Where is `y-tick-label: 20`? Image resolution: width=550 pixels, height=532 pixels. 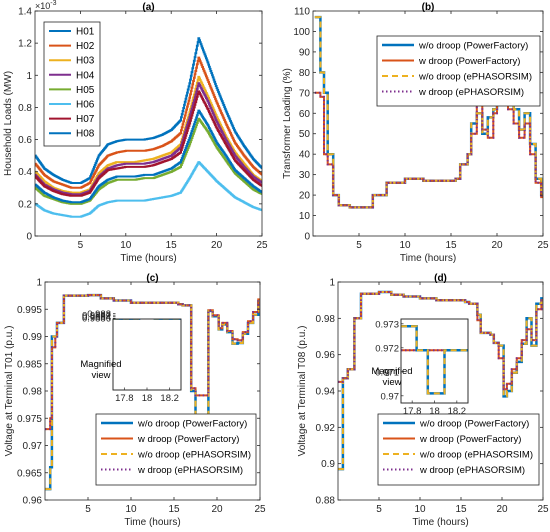
y-tick-label: 20 is located at coordinates (305, 196).